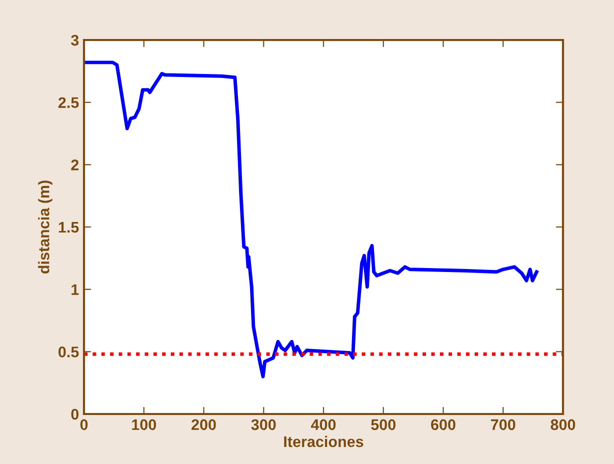  Describe the element at coordinates (383, 424) in the screenshot. I see `x-tick-label: 500` at that location.